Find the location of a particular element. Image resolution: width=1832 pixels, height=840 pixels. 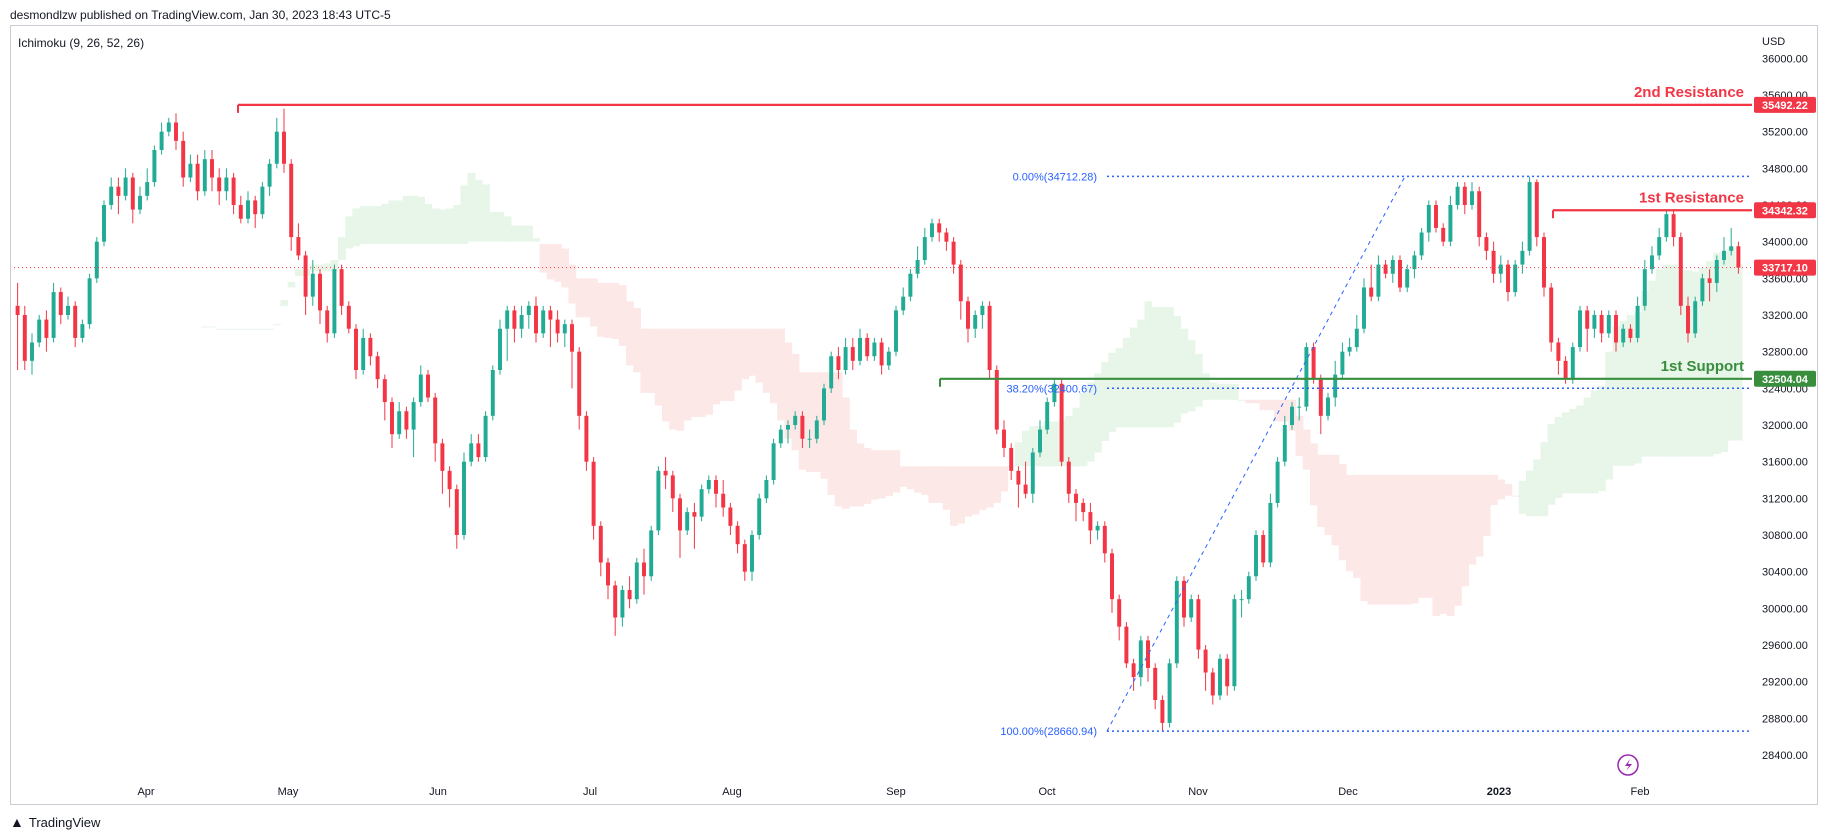

time-tick-label: Nov is located at coordinates (1198, 792).